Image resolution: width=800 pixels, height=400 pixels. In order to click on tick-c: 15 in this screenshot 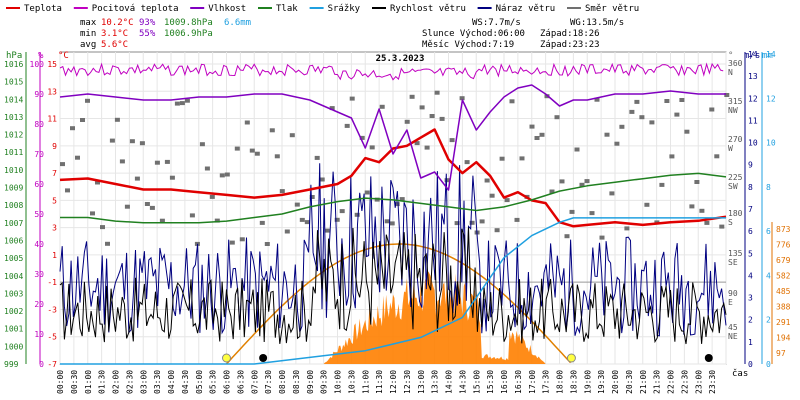, I will do `click(52, 64)`.